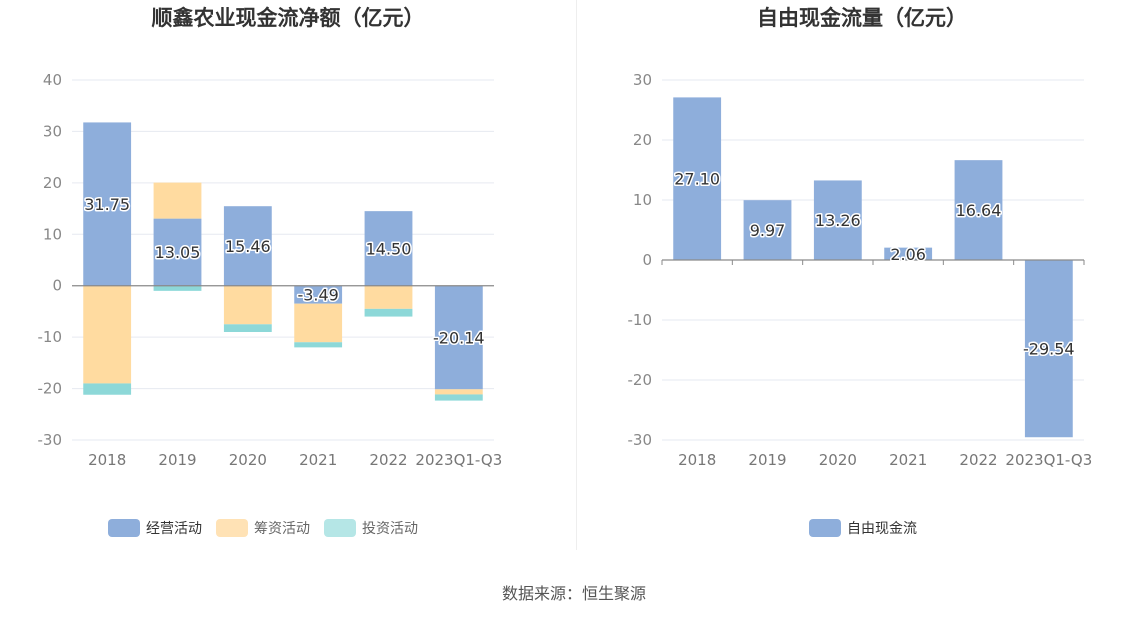  Describe the element at coordinates (642, 80) in the screenshot. I see `right-ytick-label: 30` at that location.